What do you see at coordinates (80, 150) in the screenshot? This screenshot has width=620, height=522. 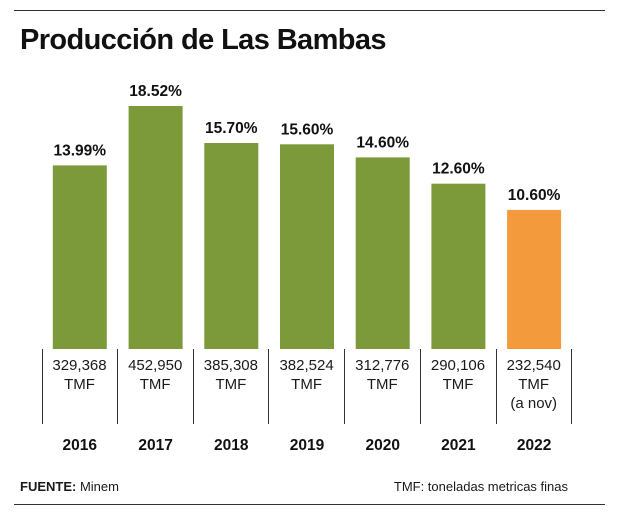 I see `bar-value-label-2016: 13.99%` at bounding box center [80, 150].